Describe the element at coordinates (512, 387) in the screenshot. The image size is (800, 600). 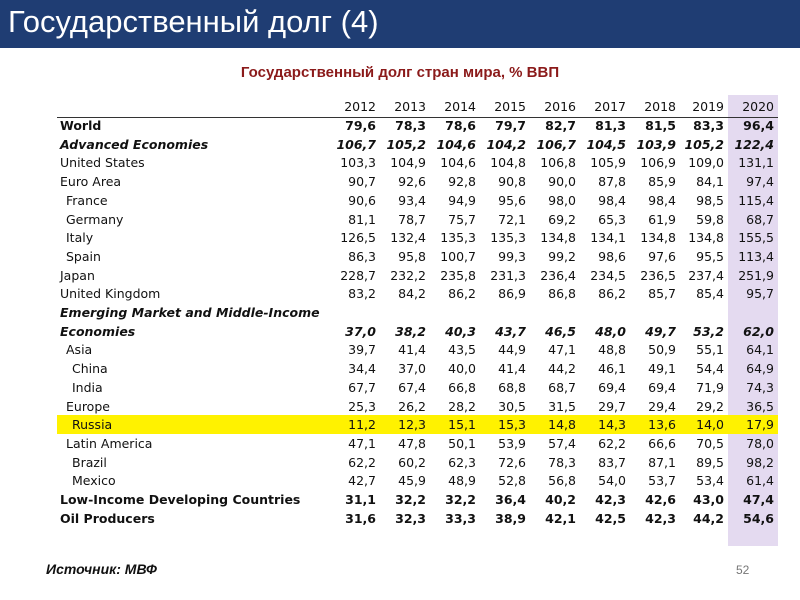
I see `cell-value: 68,8` at that location.